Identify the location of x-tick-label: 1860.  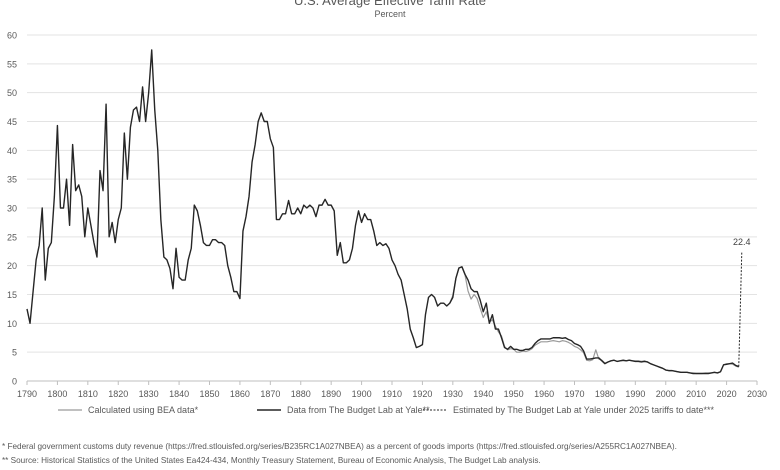
(240, 394).